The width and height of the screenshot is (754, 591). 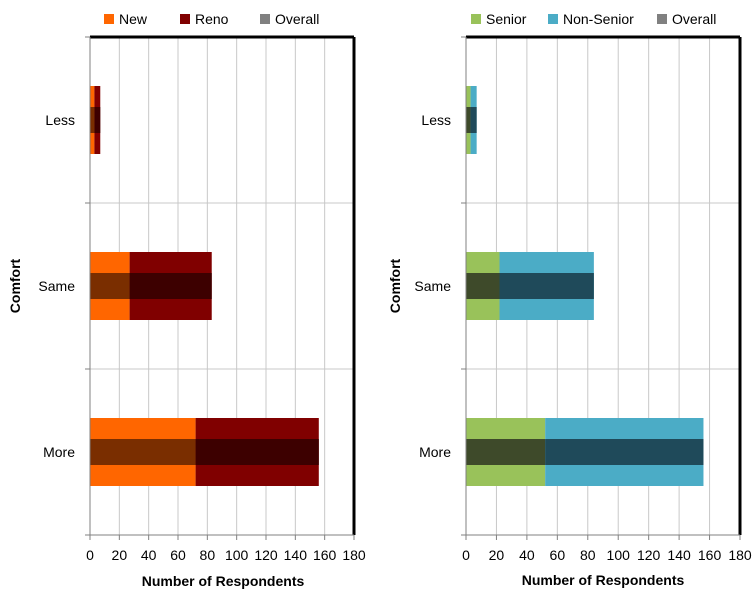 What do you see at coordinates (598, 19) in the screenshot?
I see `legend-label: Non-Senior` at bounding box center [598, 19].